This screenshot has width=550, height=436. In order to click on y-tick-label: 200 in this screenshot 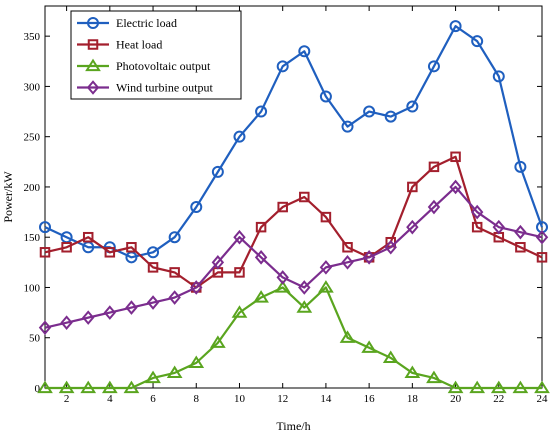, I will do `click(32, 188)`.